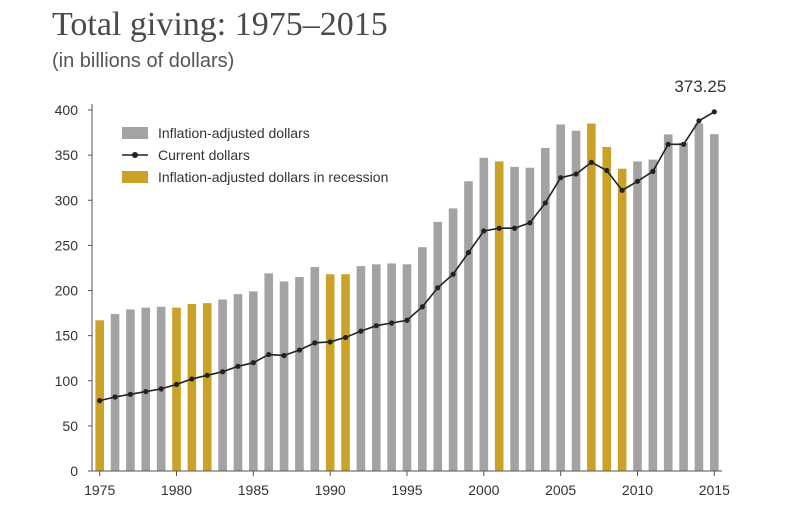  I want to click on chart-title: Total giving: 1975–2015, so click(220, 24).